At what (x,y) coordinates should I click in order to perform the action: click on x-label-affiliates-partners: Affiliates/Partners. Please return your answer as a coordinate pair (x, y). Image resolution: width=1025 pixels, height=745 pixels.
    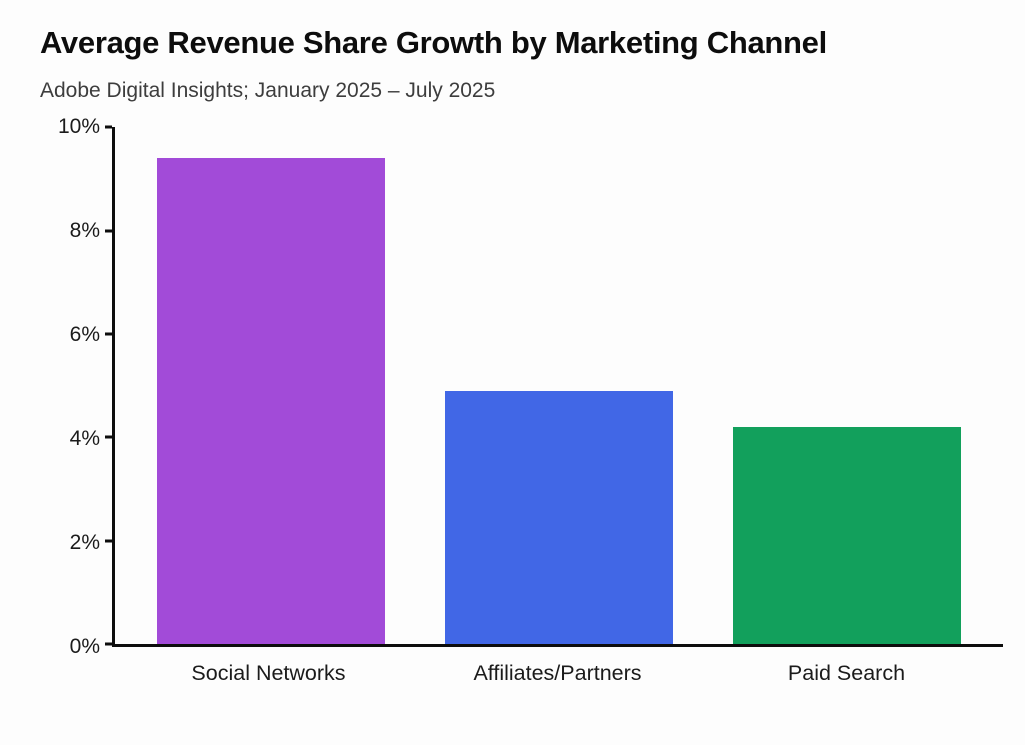
    Looking at the image, I should click on (557, 673).